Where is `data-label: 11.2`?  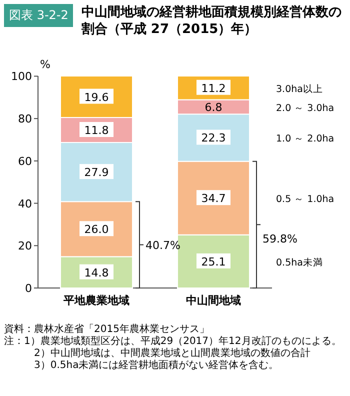 data-label: 11.2 is located at coordinates (213, 88).